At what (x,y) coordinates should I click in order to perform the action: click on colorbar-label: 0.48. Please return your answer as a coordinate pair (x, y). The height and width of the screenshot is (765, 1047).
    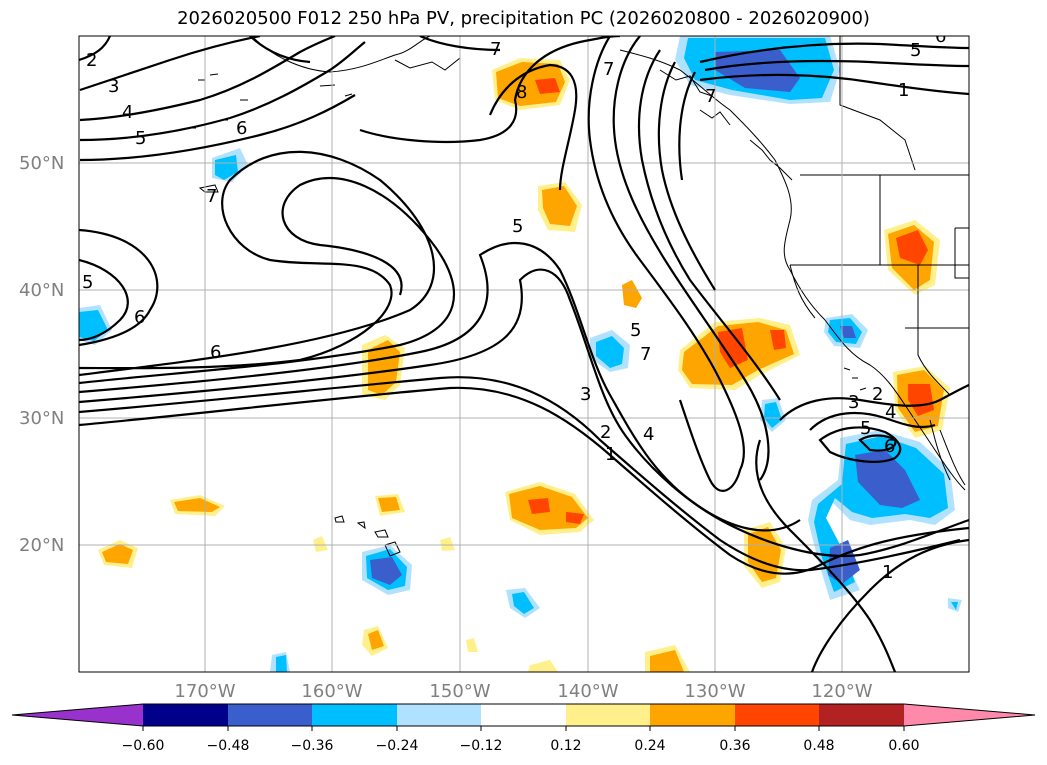
    Looking at the image, I should click on (818, 746).